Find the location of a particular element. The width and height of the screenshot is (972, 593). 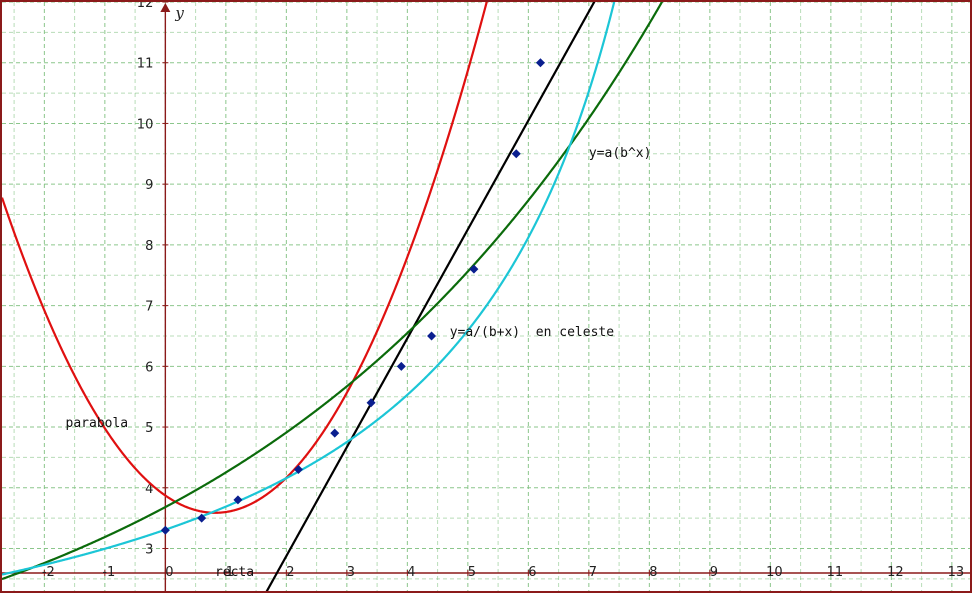

x-tick-label: 5 is located at coordinates (472, 572).